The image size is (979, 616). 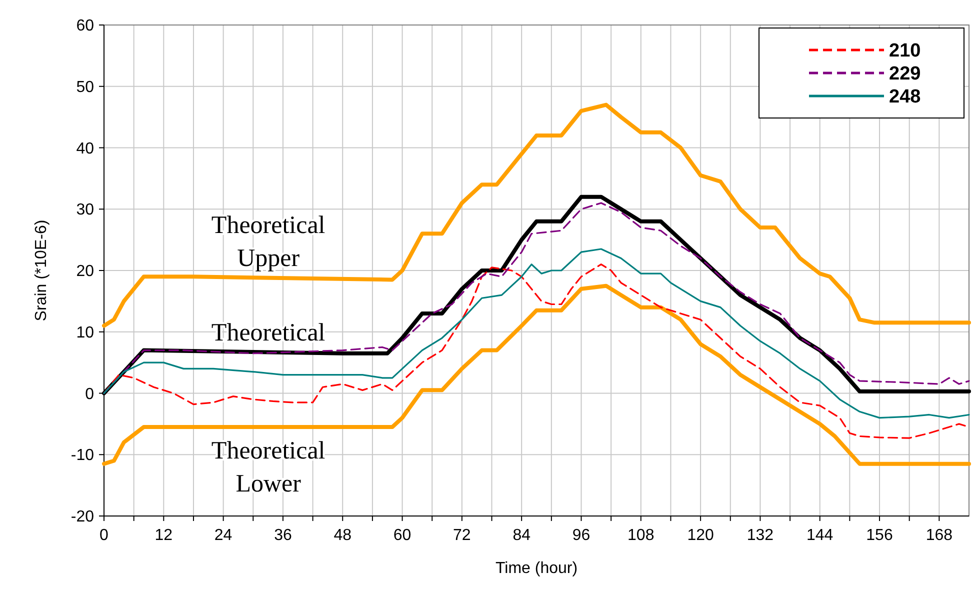 What do you see at coordinates (343, 535) in the screenshot?
I see `x-tick-label: 48` at bounding box center [343, 535].